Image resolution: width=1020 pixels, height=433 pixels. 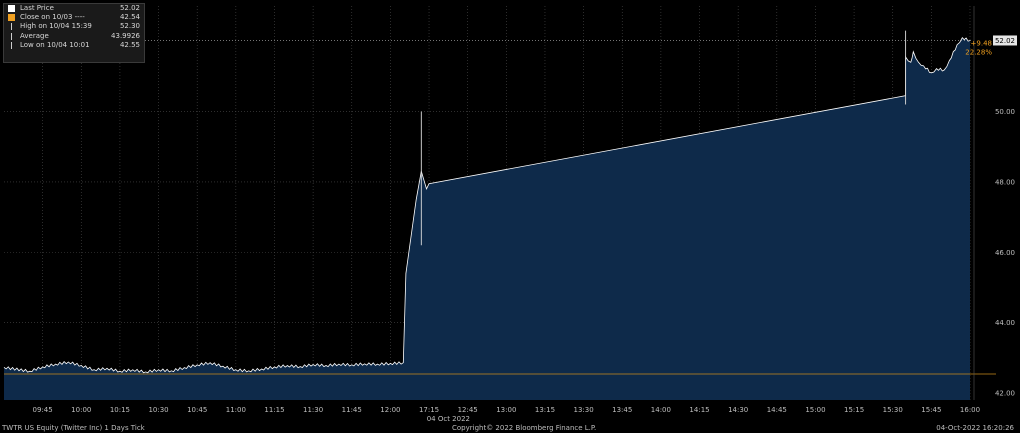 I want to click on change-label: +9.48, so click(x=981, y=43).